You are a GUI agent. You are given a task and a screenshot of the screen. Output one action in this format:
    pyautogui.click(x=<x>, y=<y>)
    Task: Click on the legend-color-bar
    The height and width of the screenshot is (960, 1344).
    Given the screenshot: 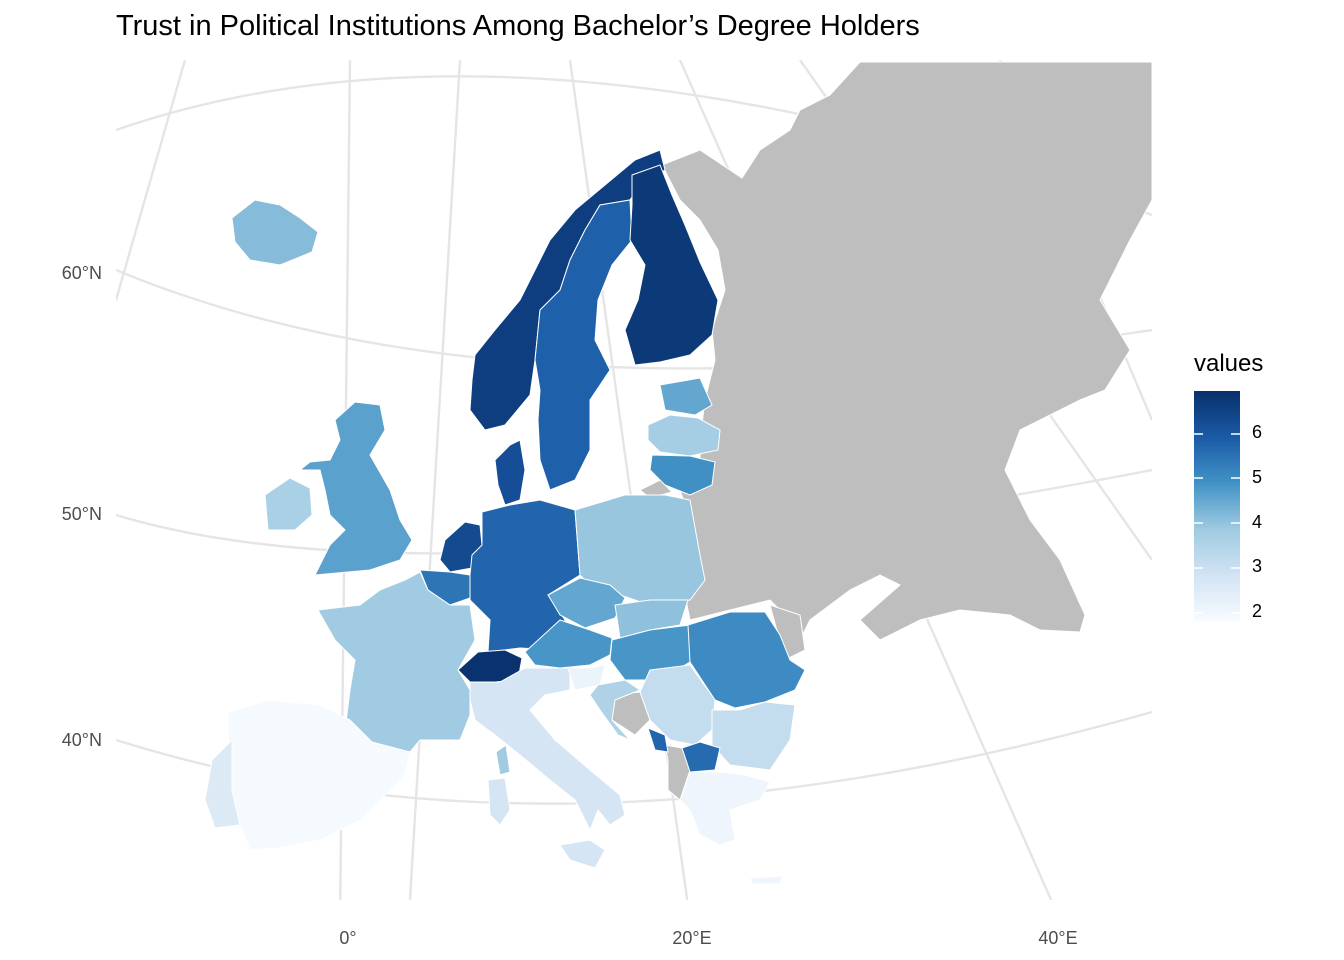 What is the action you would take?
    pyautogui.click(x=1217, y=506)
    